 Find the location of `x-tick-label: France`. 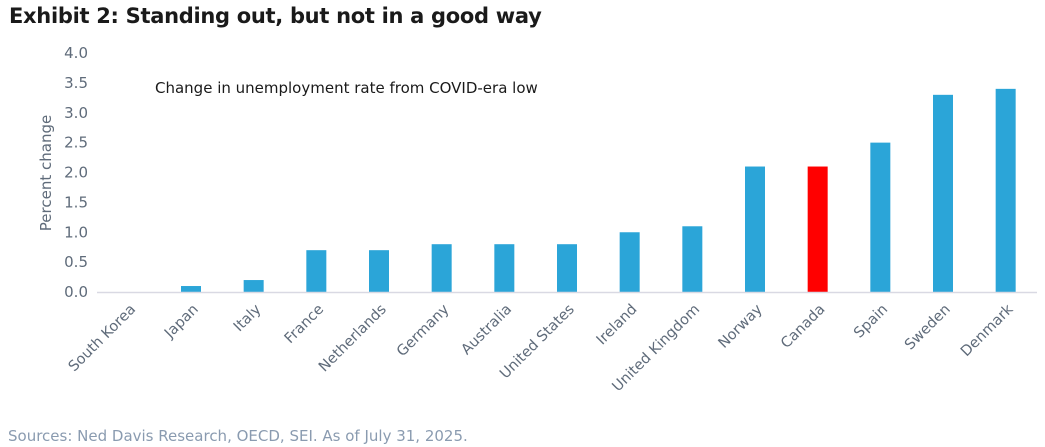

x-tick-label: France is located at coordinates (304, 323).